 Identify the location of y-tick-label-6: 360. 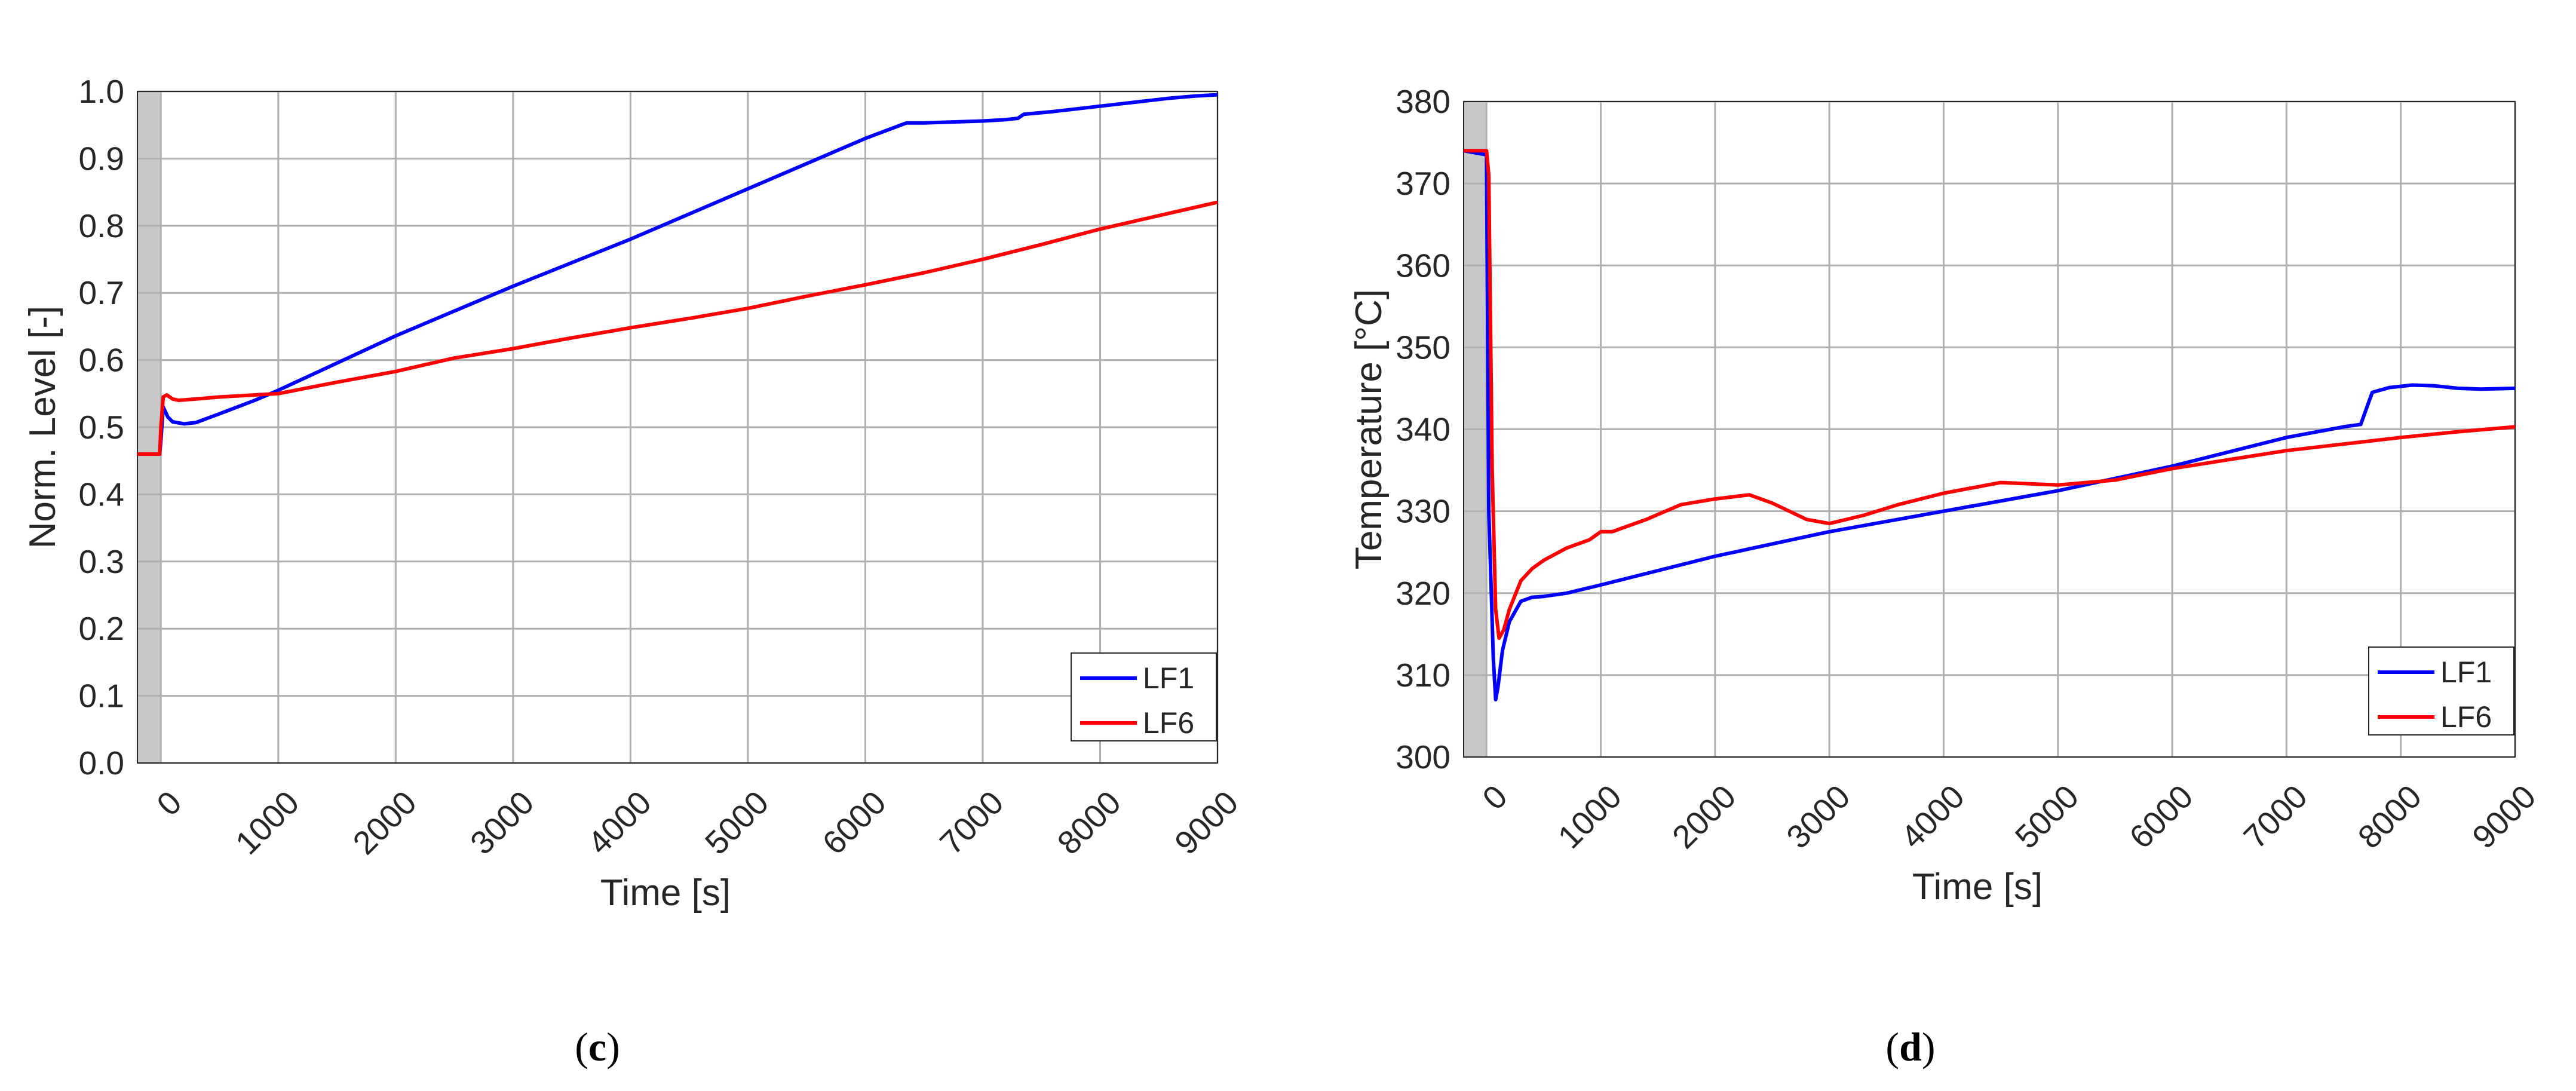
(1423, 265).